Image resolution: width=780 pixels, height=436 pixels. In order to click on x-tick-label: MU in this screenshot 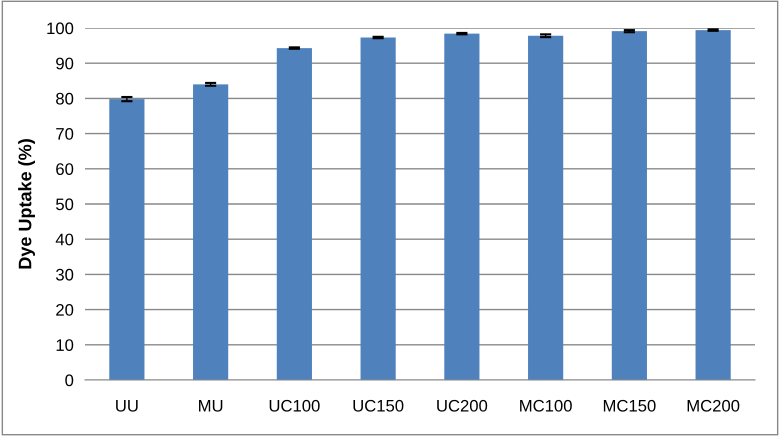, I will do `click(210, 406)`.